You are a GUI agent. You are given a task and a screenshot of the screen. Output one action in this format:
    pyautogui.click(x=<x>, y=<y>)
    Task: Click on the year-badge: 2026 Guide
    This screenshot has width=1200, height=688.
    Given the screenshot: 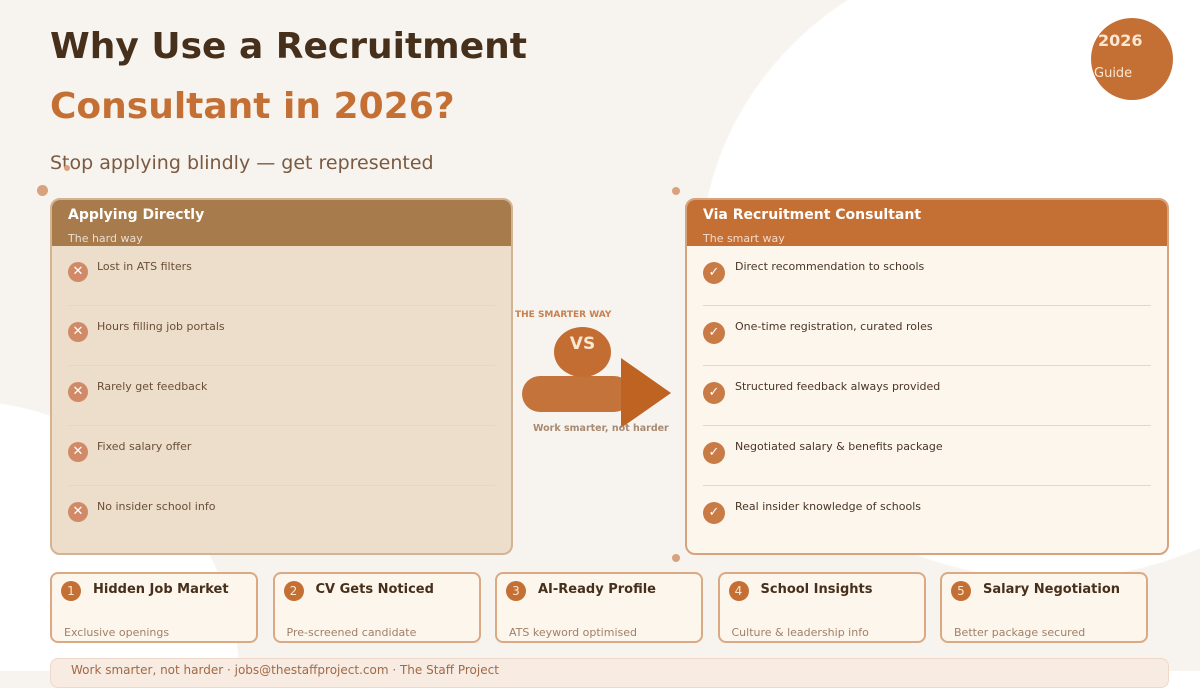 What is the action you would take?
    pyautogui.click(x=1132, y=59)
    